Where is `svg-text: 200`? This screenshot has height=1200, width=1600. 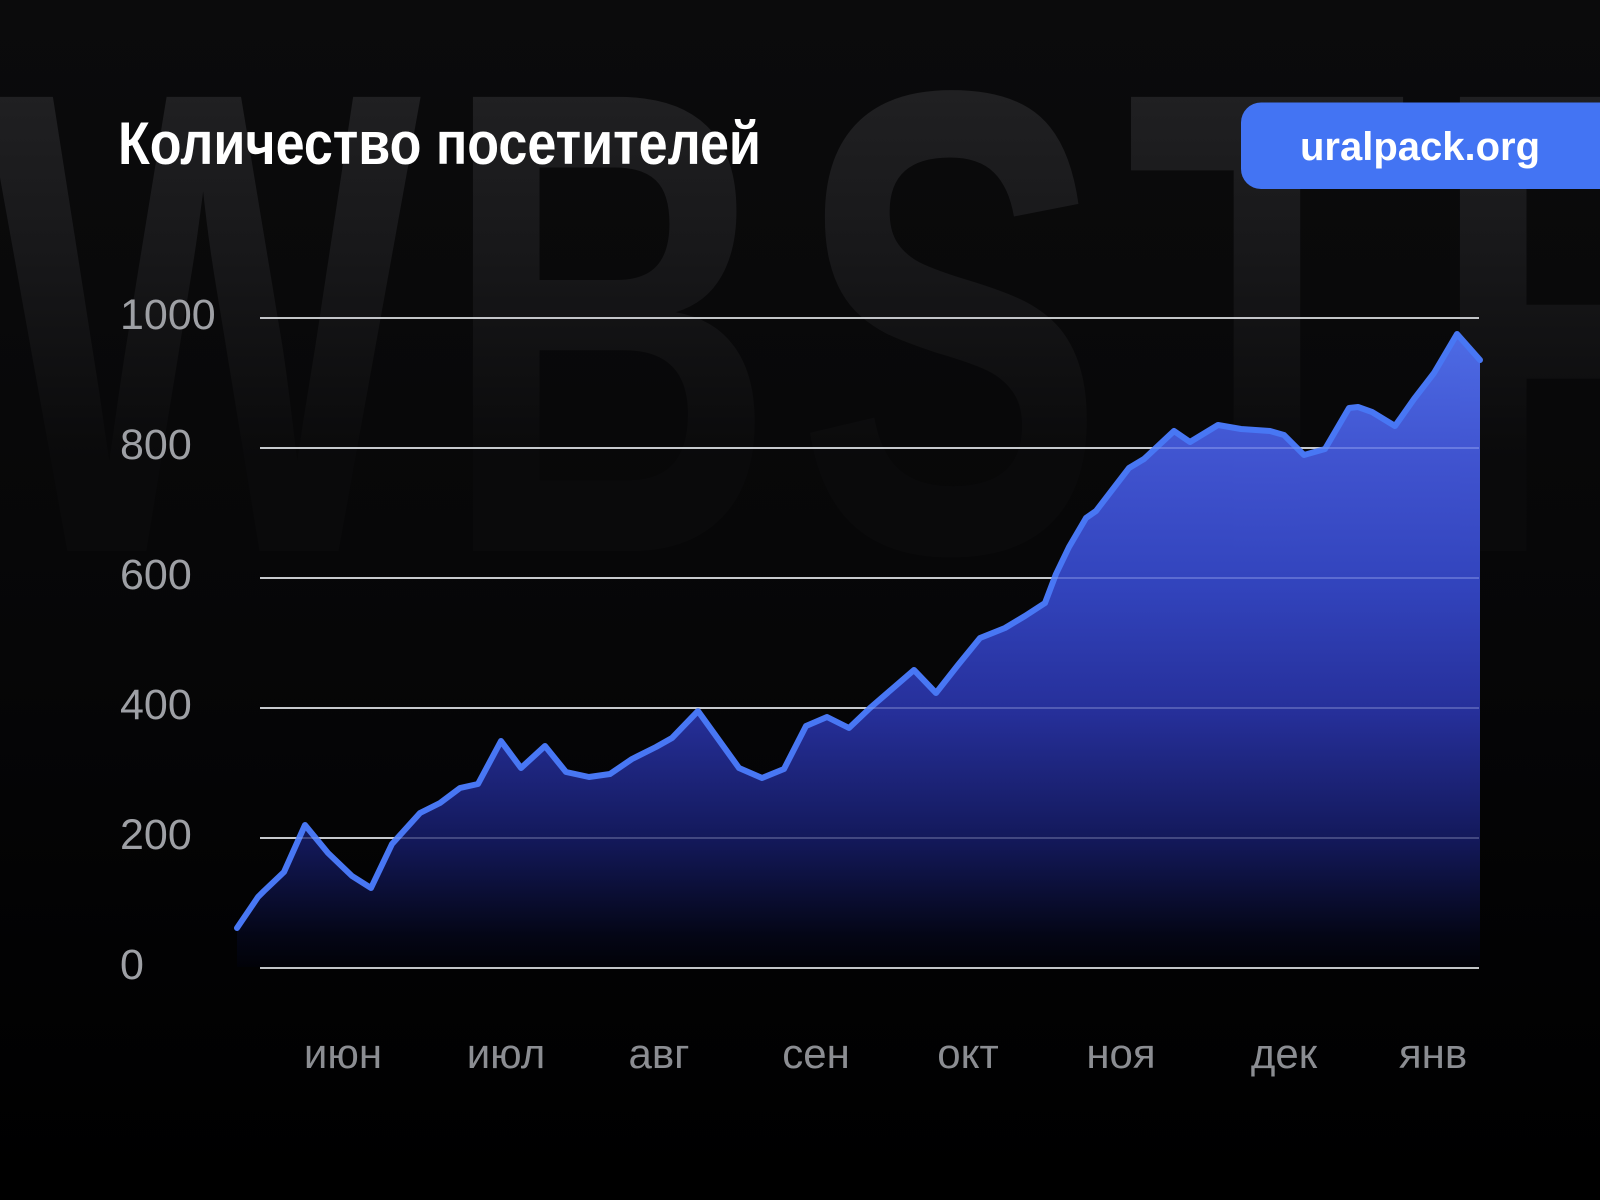
svg-text: 200 is located at coordinates (156, 835).